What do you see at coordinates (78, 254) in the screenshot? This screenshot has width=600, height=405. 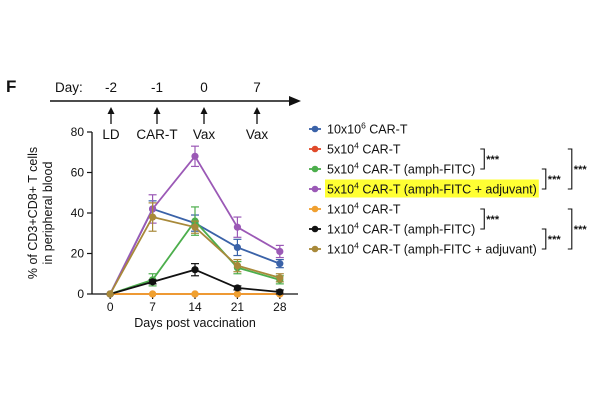 I see `y-tick-label-1: 20` at bounding box center [78, 254].